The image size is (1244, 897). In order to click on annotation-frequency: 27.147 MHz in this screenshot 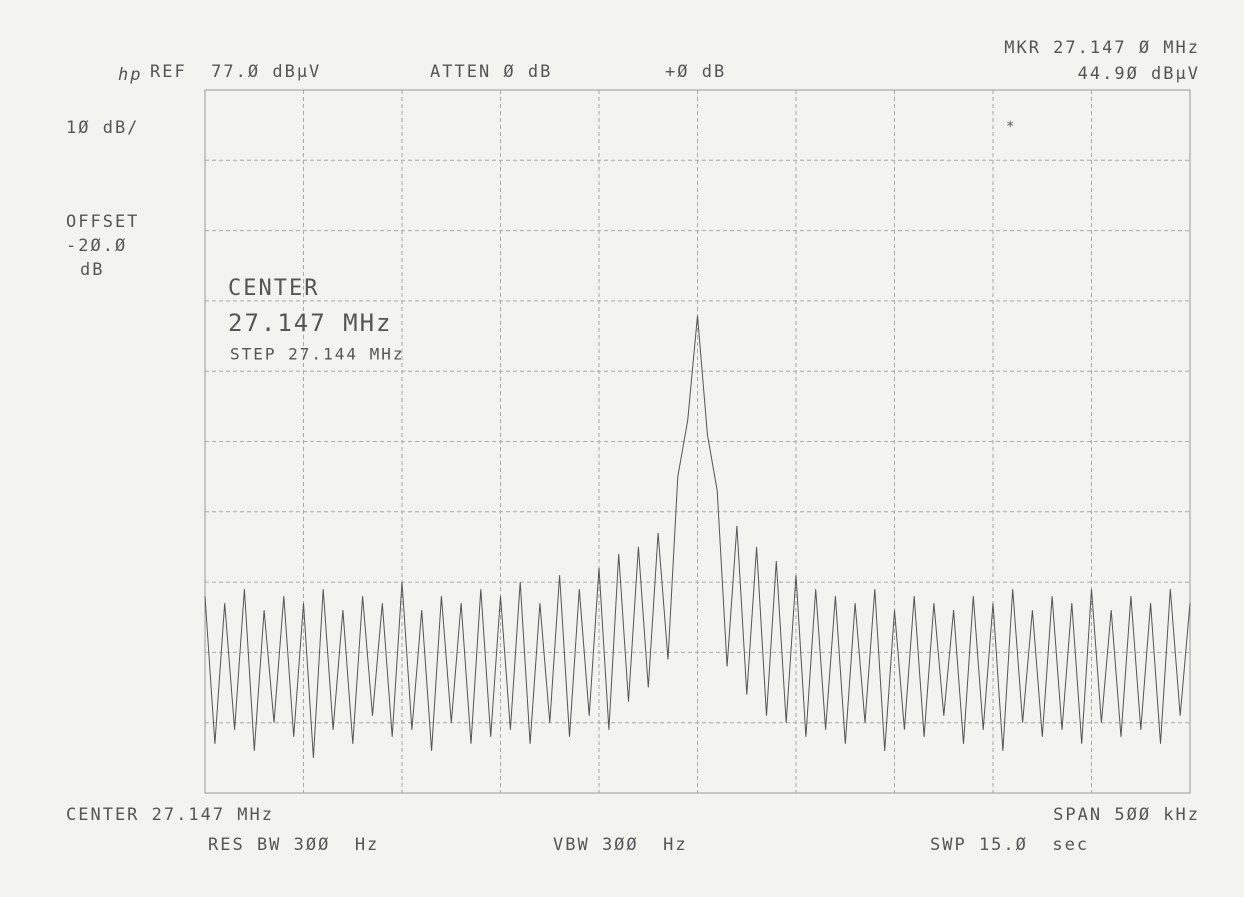, I will do `click(310, 323)`.